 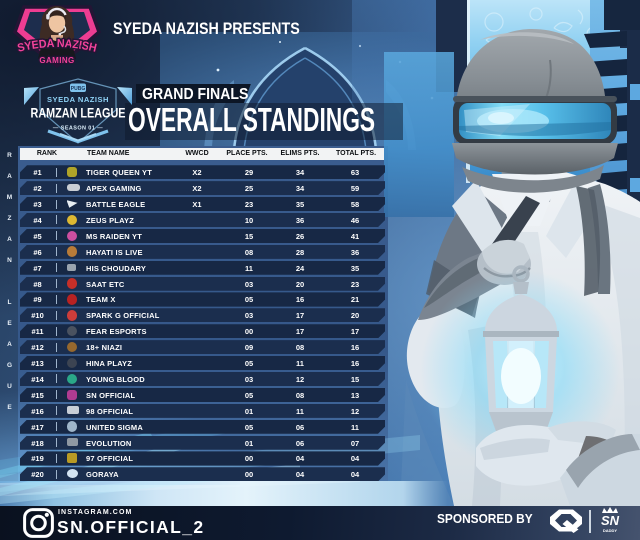 I want to click on svg-text: DADDY, so click(x=610, y=530).